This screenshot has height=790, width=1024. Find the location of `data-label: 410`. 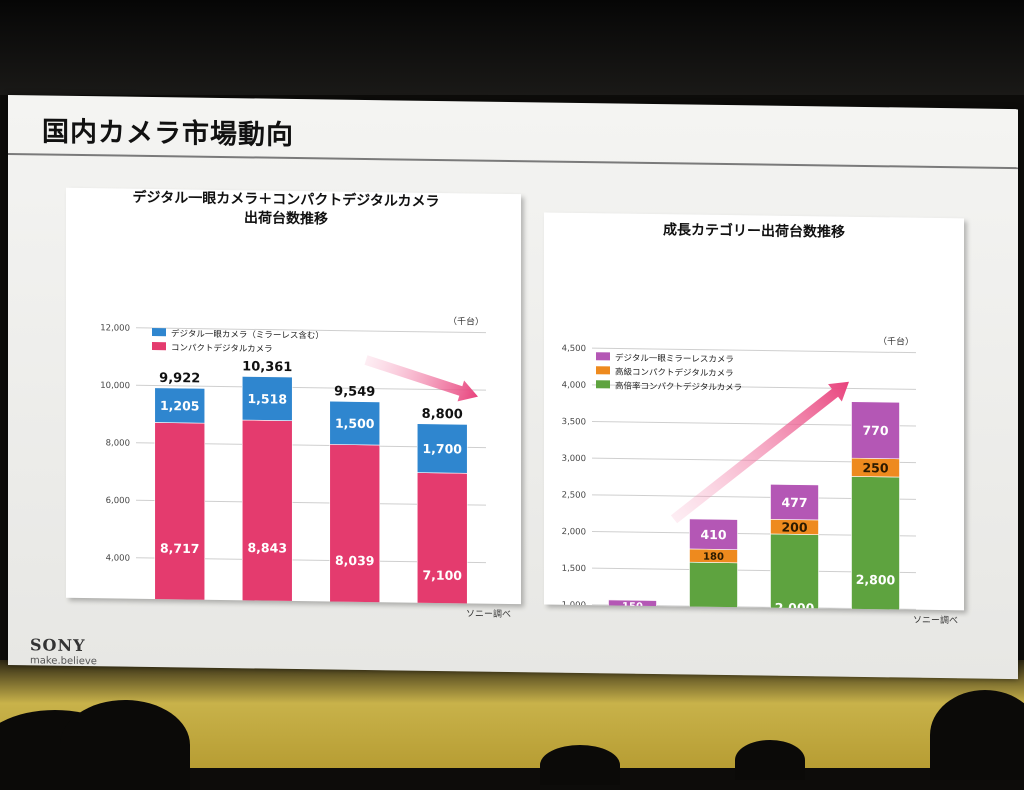

data-label: 410 is located at coordinates (713, 534).